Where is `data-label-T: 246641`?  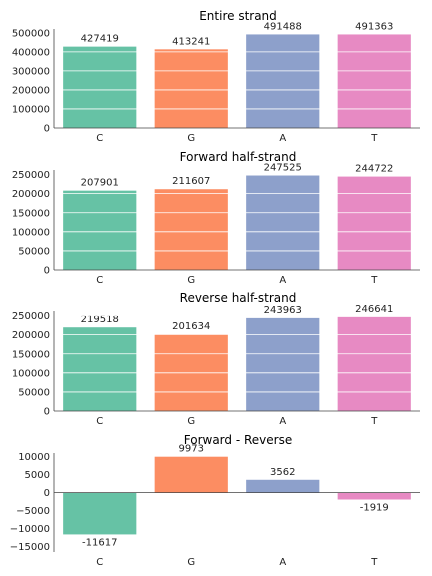
data-label-T: 246641 is located at coordinates (374, 309).